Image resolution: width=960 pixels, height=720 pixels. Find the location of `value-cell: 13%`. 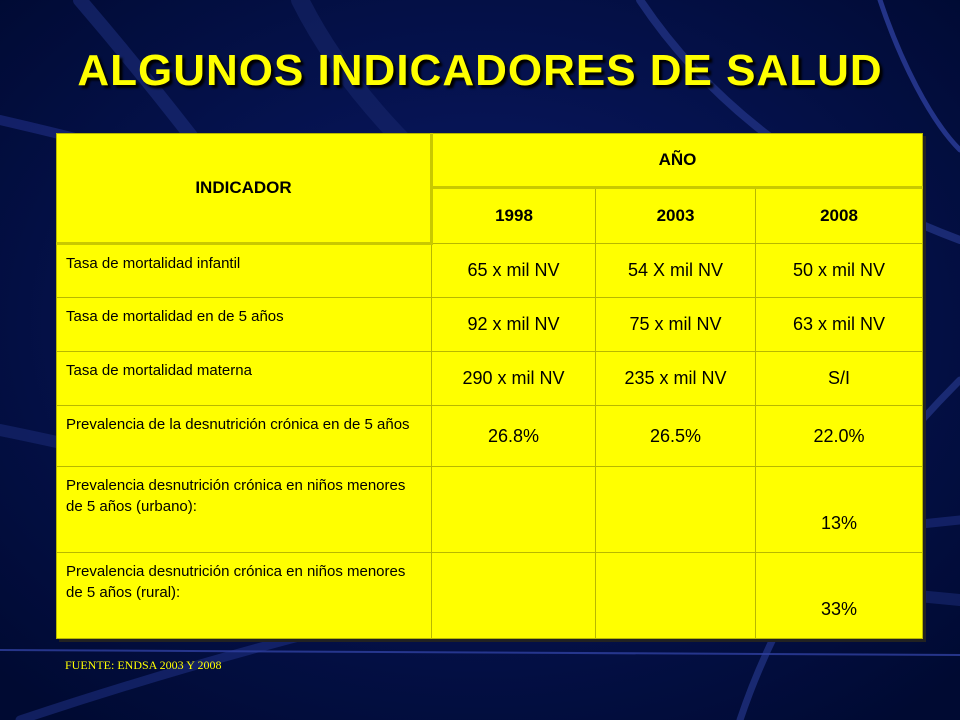

value-cell: 13% is located at coordinates (839, 509).